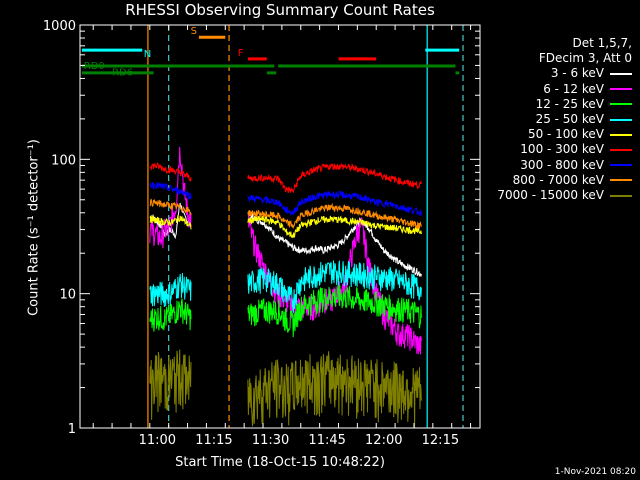  What do you see at coordinates (67, 295) in the screenshot?
I see `y-tick-label: 10` at bounding box center [67, 295].